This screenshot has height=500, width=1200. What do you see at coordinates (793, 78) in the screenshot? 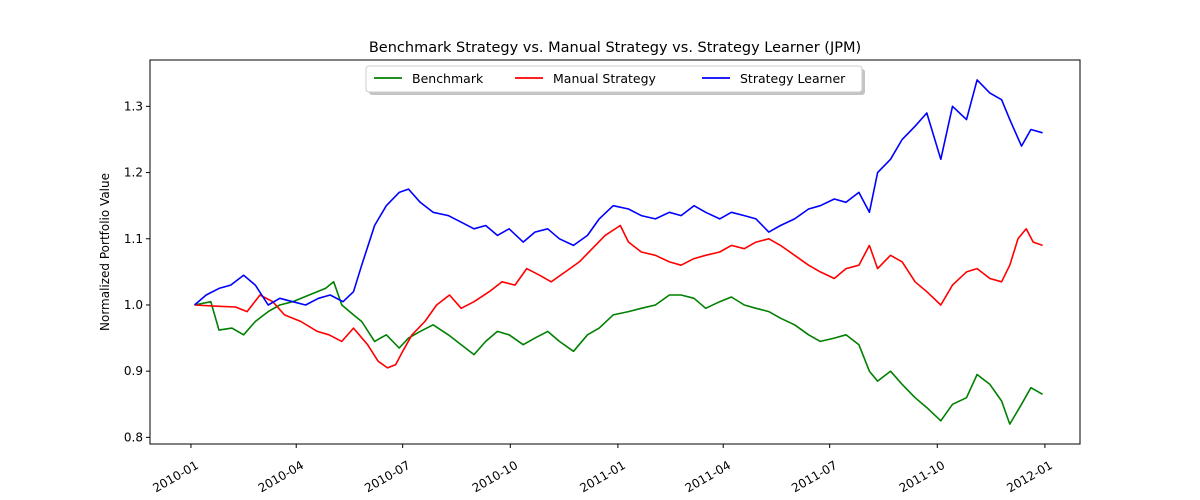
I see `legend-label: Strategy Learner` at bounding box center [793, 78].